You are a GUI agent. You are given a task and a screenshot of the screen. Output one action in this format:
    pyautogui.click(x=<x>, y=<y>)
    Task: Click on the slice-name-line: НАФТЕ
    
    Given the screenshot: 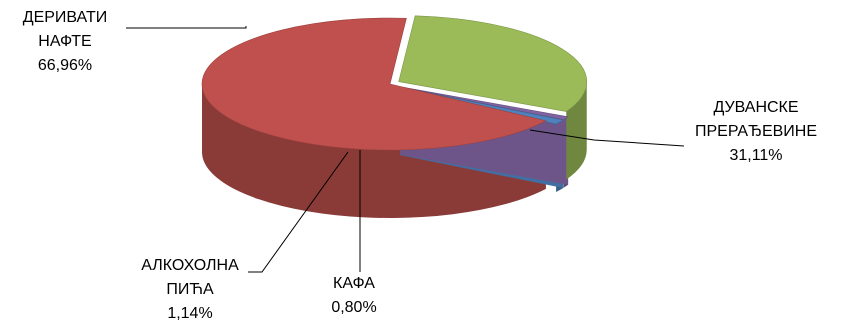 What is the action you would take?
    pyautogui.click(x=65, y=41)
    